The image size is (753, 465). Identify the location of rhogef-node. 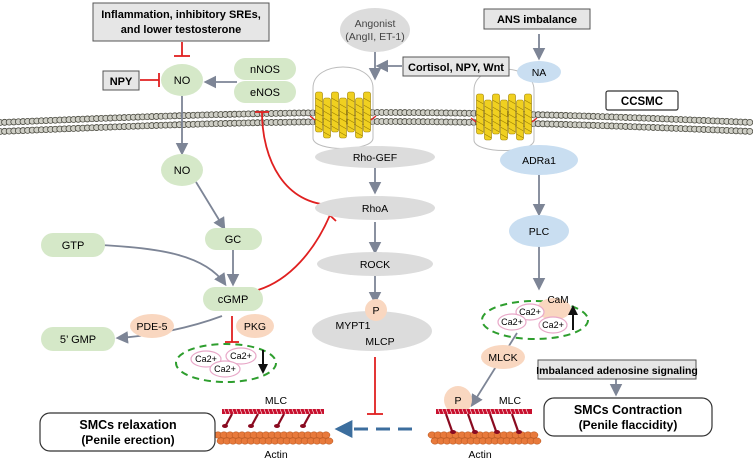
(375, 157).